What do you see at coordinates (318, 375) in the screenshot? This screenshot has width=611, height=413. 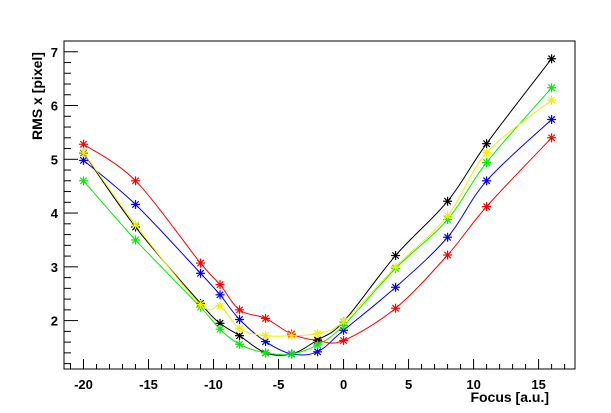 I see `x-axis-ticks: -20 -15 -10 -5 0 5 10 15` at bounding box center [318, 375].